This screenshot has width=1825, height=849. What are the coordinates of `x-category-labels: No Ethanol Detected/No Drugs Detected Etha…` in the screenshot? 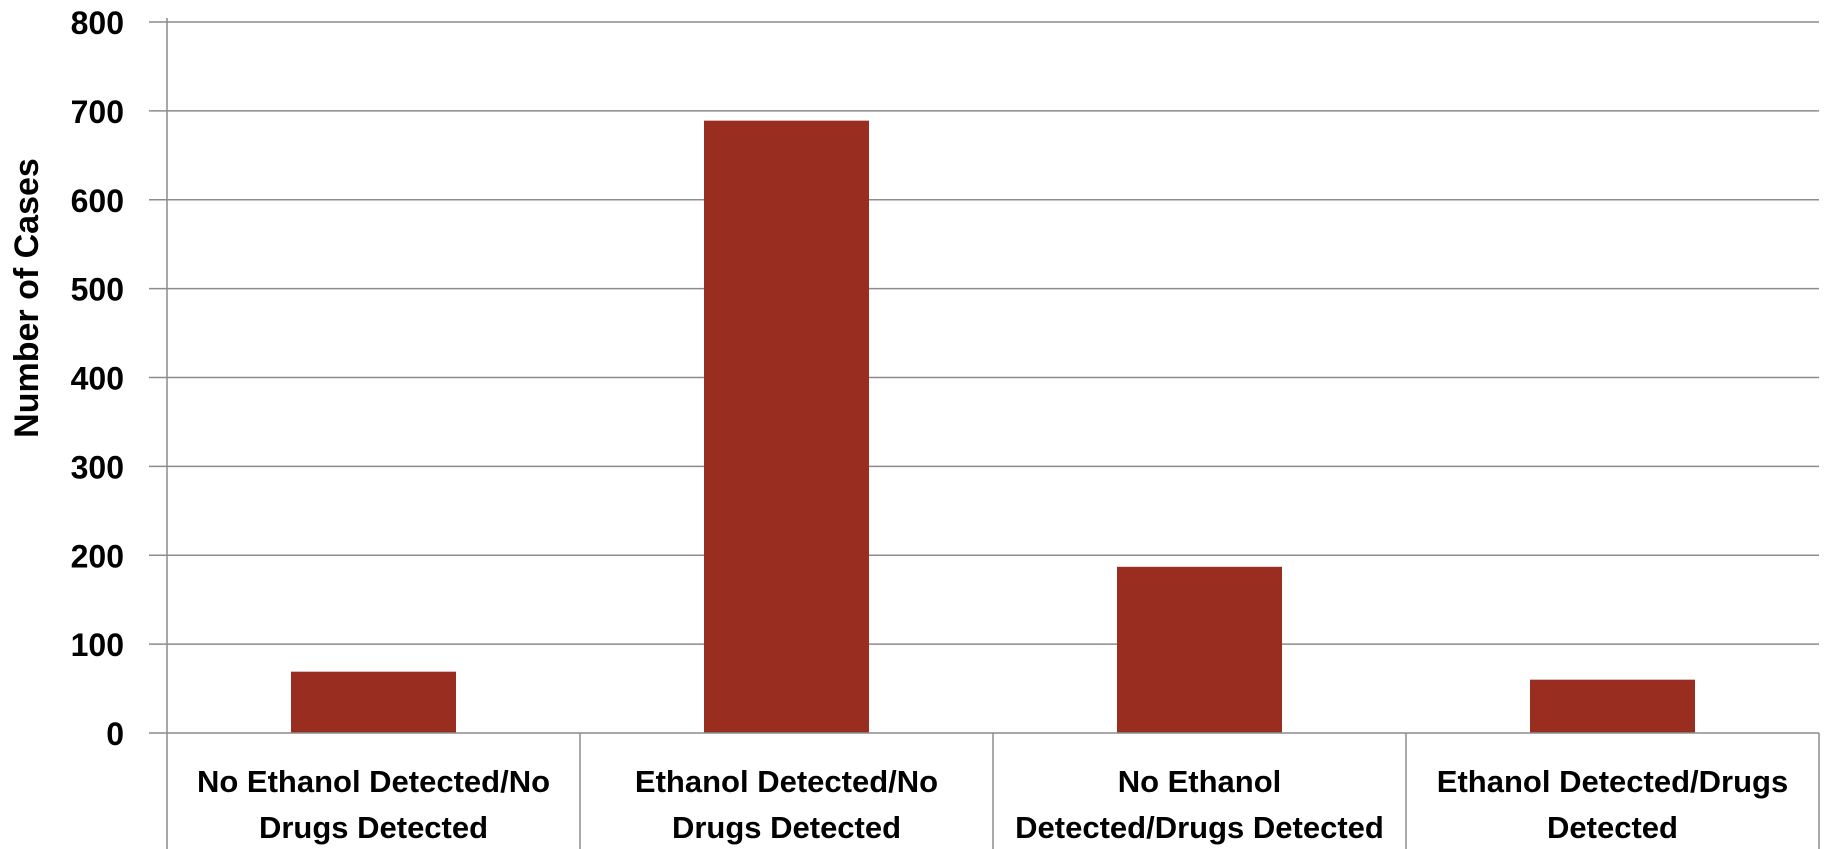 It's located at (992, 804).